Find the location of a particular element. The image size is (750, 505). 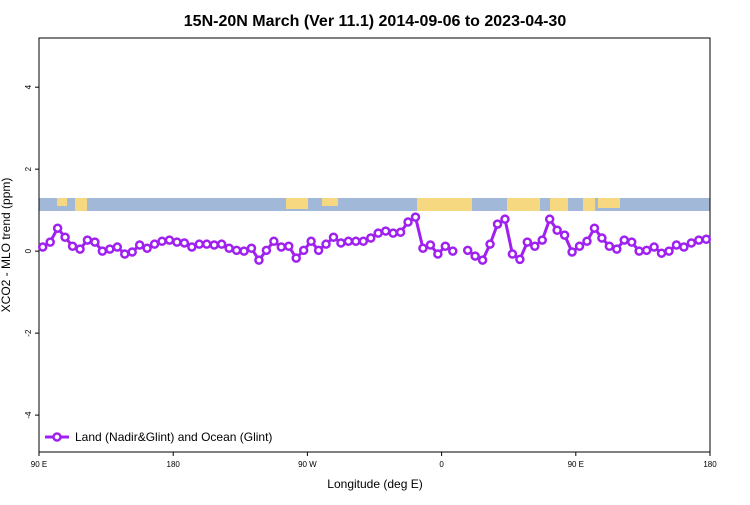

map-strip is located at coordinates (374, 204).